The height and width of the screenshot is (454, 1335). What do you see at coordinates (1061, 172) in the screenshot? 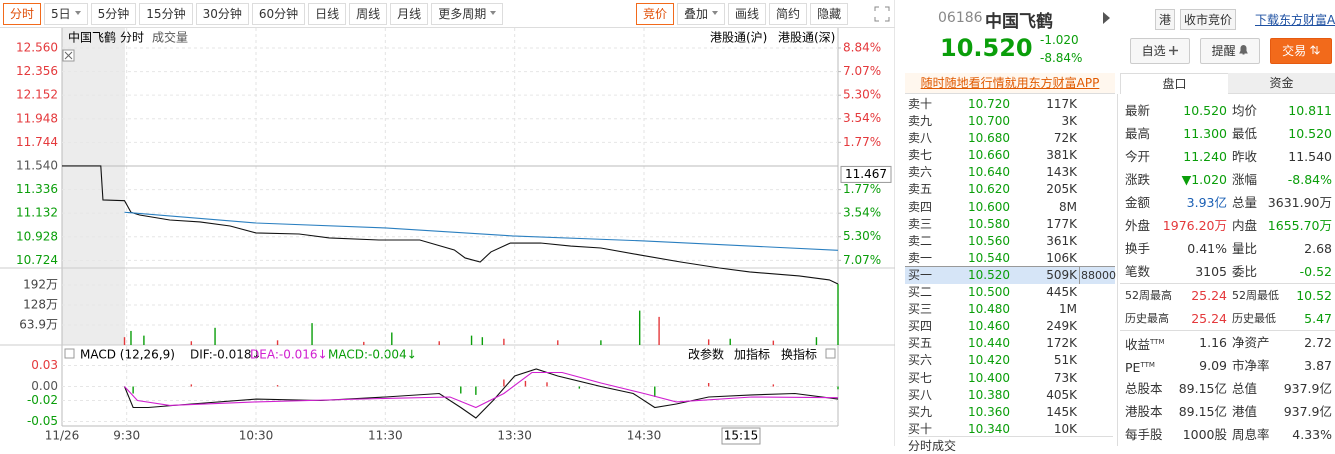
I see `book-volume: 143K` at bounding box center [1061, 172].